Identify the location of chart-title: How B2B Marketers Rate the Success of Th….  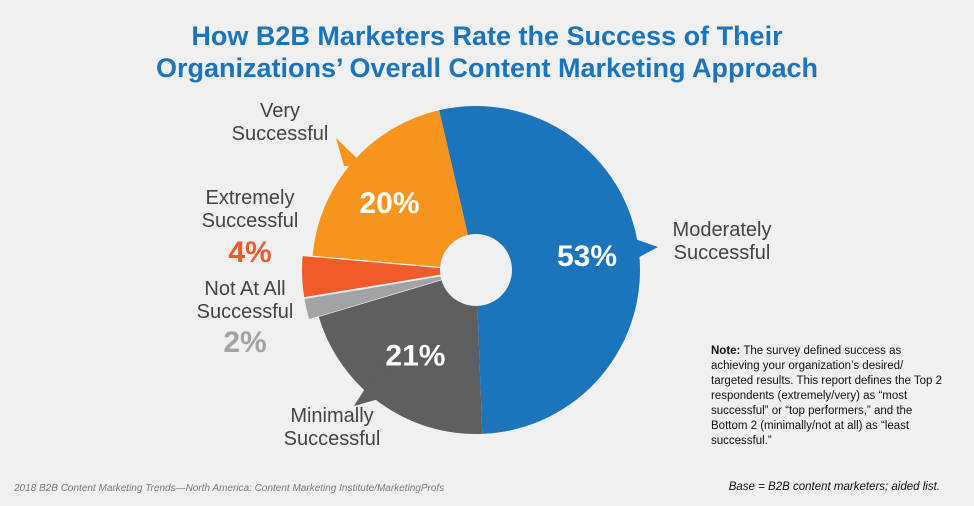
(487, 52).